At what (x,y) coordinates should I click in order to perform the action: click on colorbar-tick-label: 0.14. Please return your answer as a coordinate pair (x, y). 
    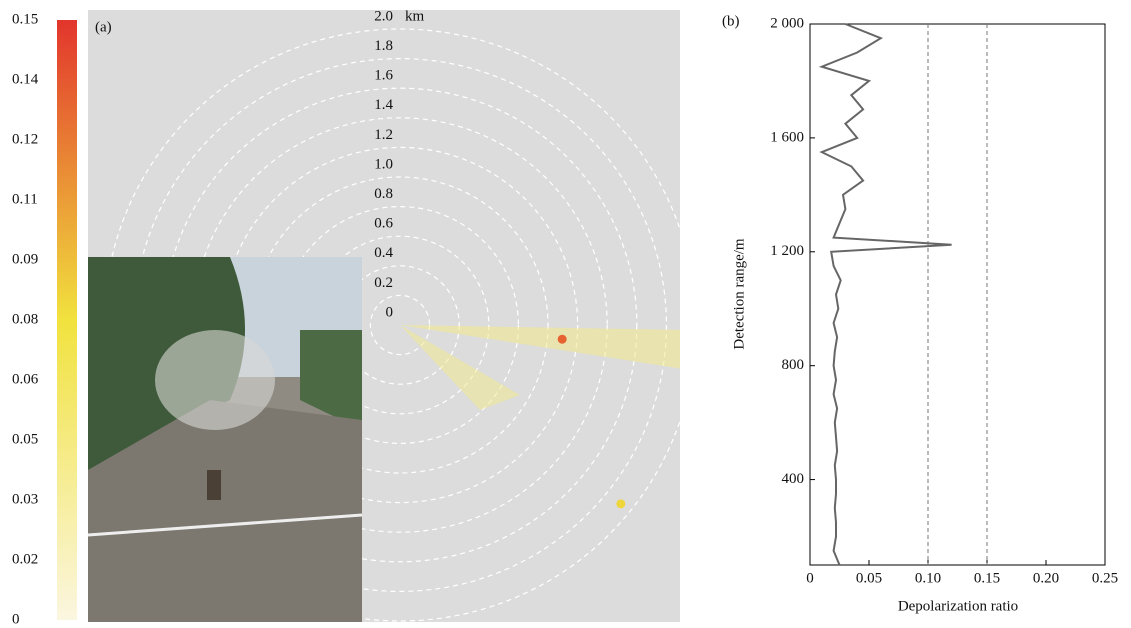
    Looking at the image, I should click on (25, 79).